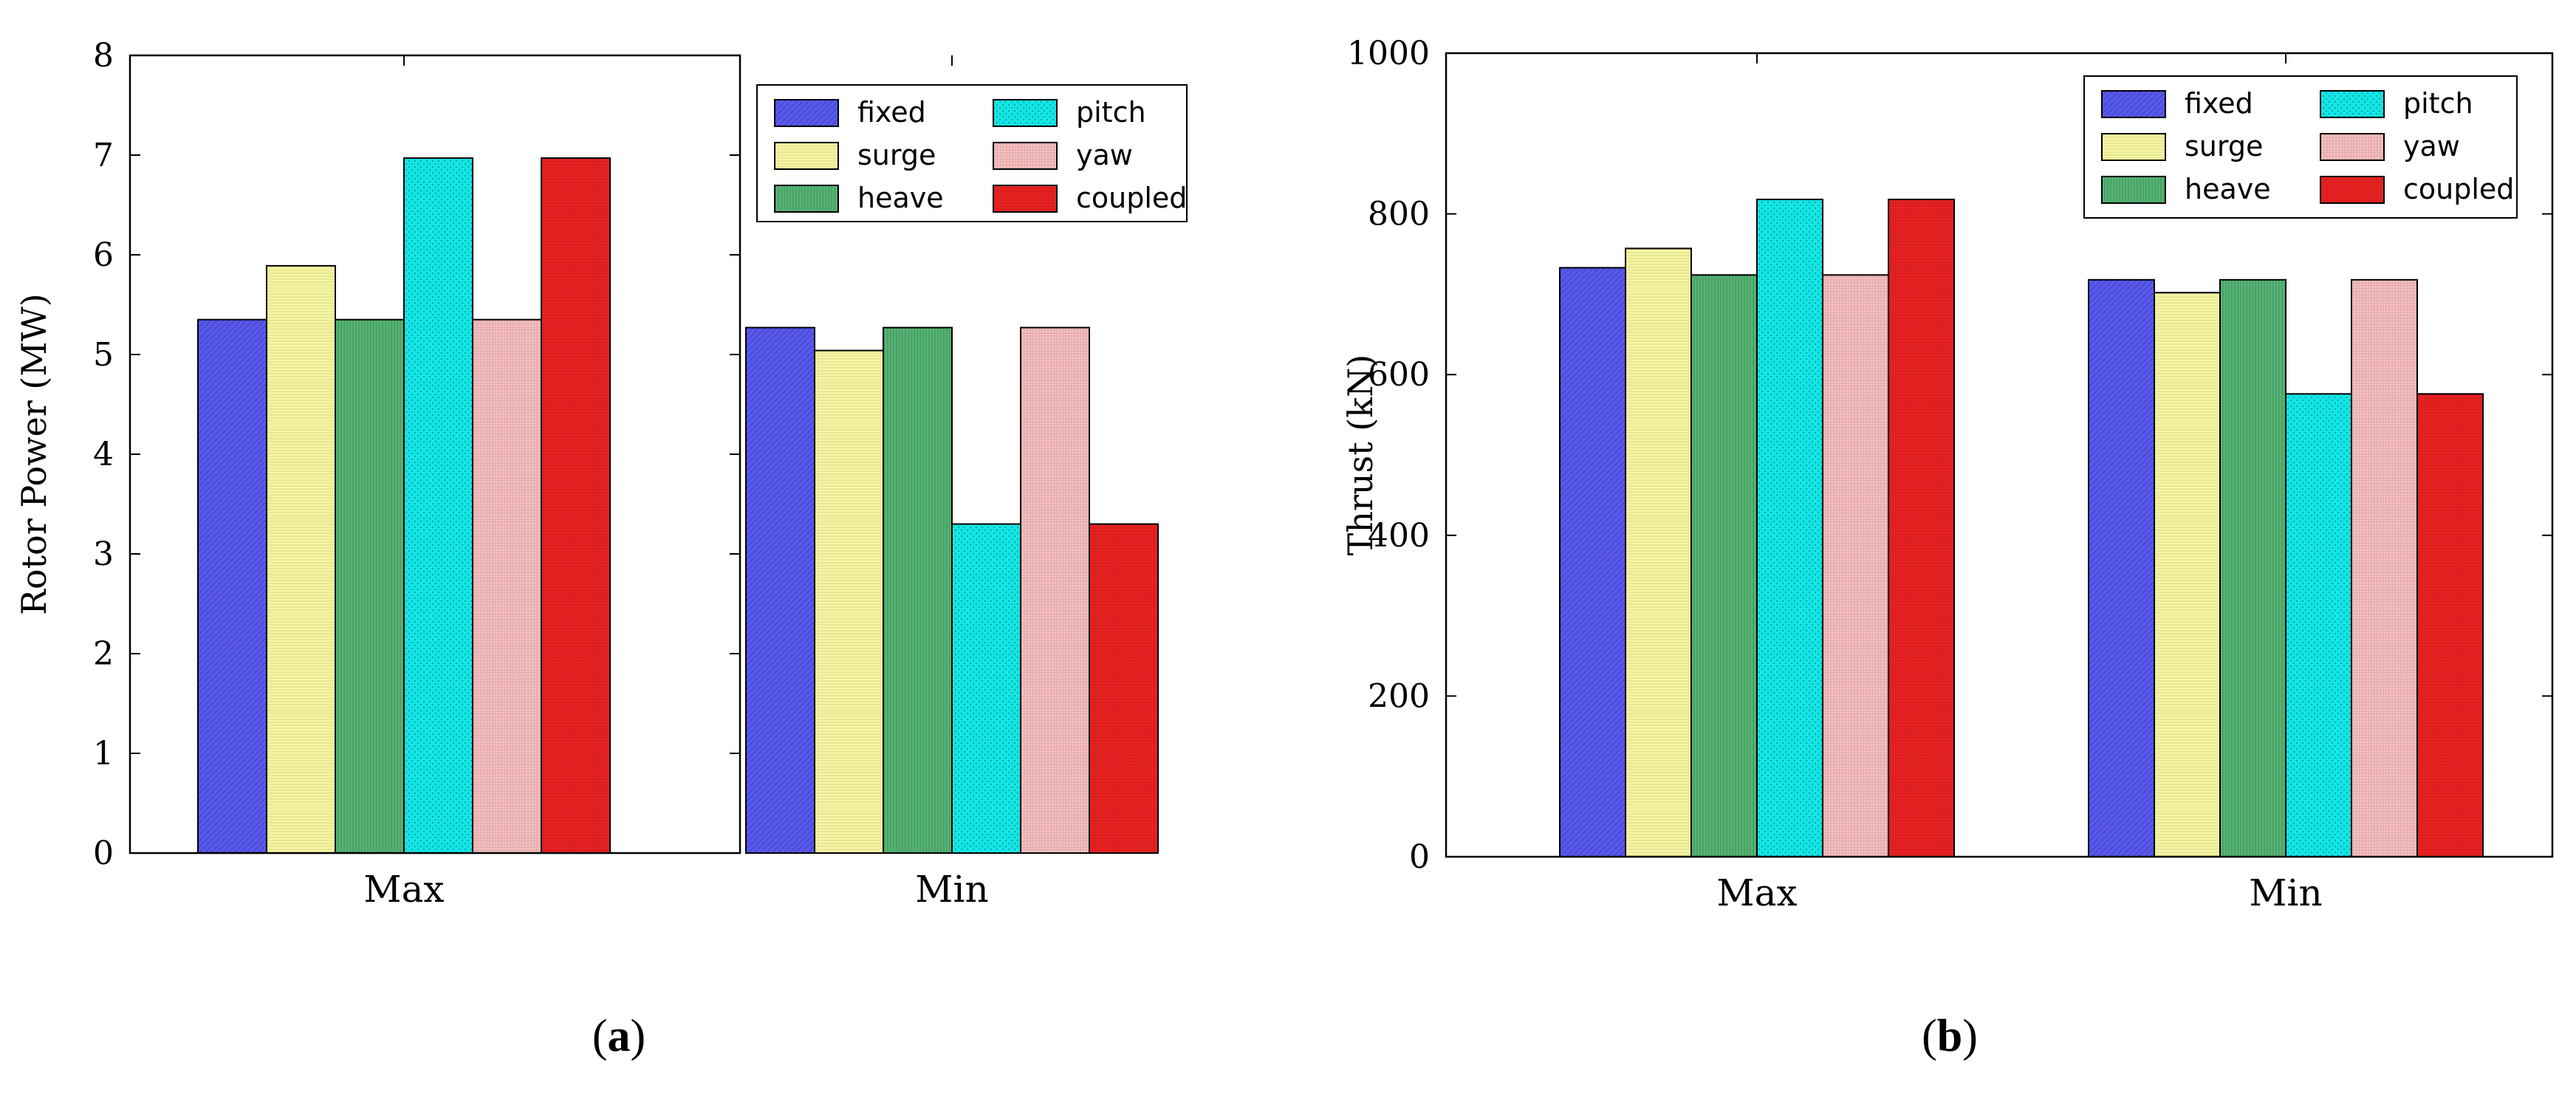 This screenshot has height=1099, width=2576. Describe the element at coordinates (103, 754) in the screenshot. I see `y-tick-label: 1` at that location.